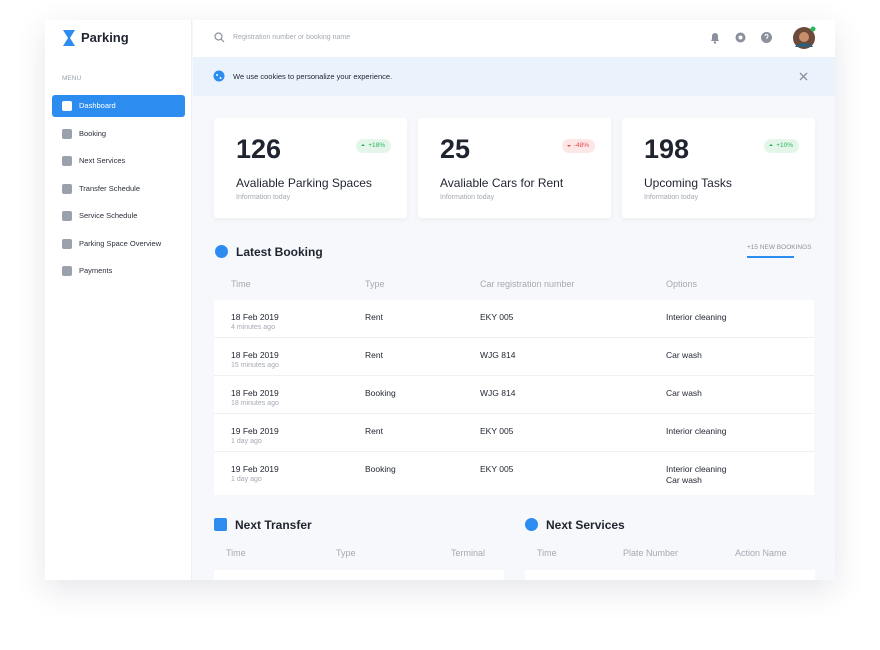 This screenshot has width=880, height=650. Describe the element at coordinates (304, 183) in the screenshot. I see `stat-label: Avaliable Parking Spaces` at that location.